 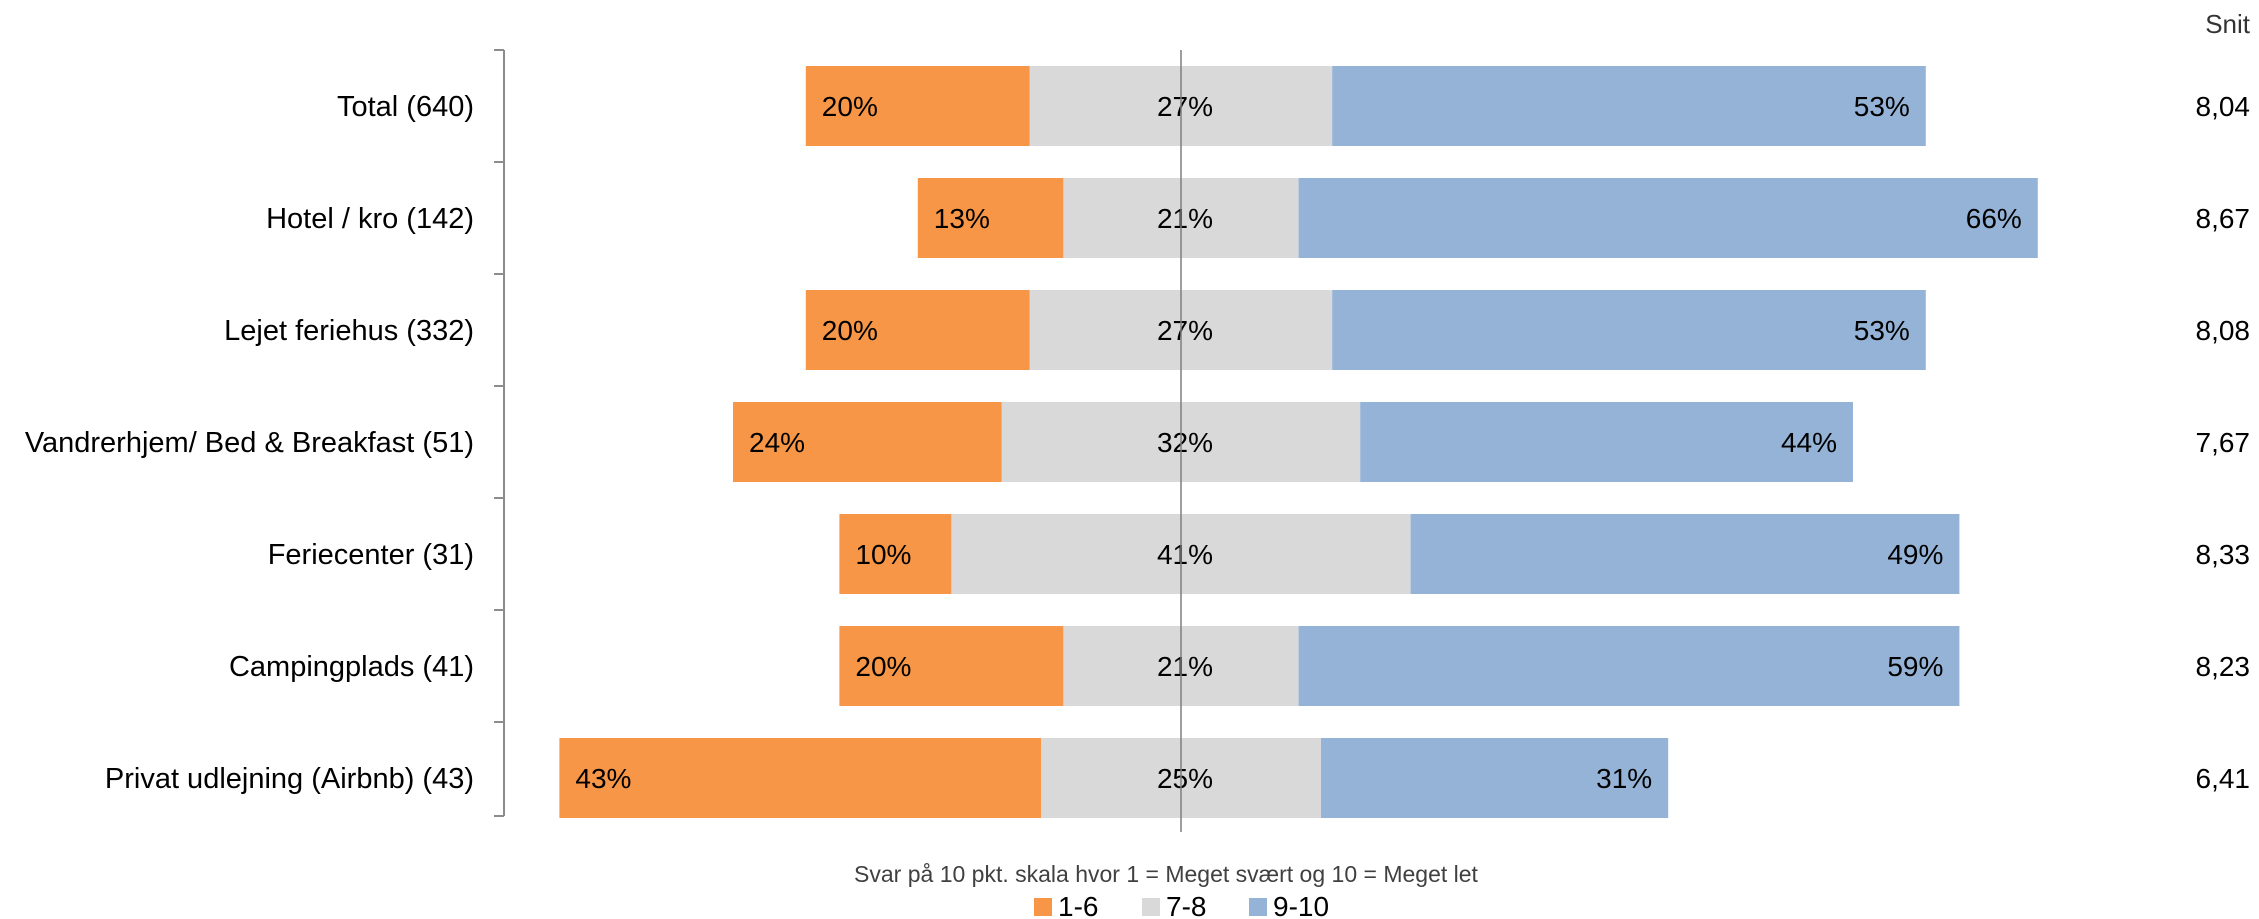 I want to click on snit-header: Snit, so click(x=2228, y=24).